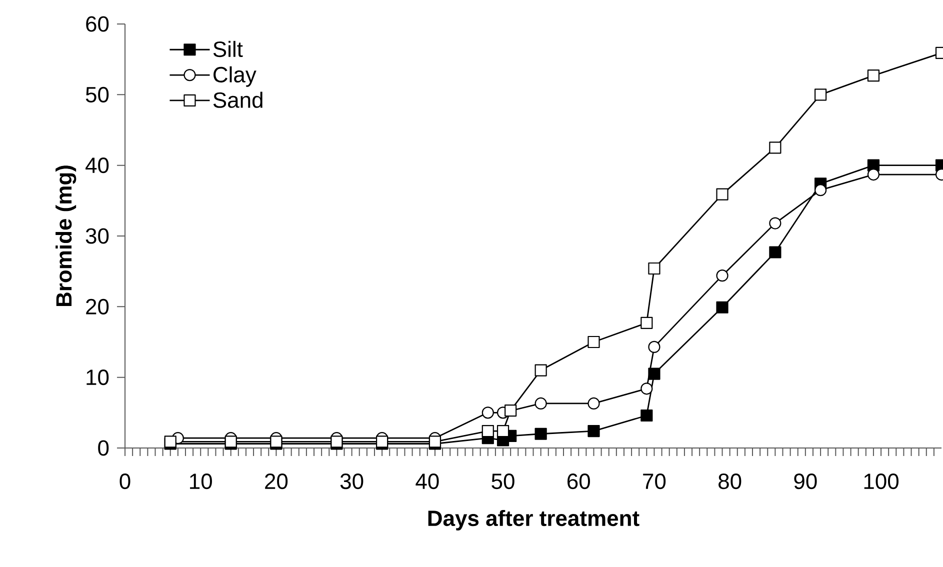 This screenshot has width=943, height=567. I want to click on legend-label: Sand, so click(237, 100).